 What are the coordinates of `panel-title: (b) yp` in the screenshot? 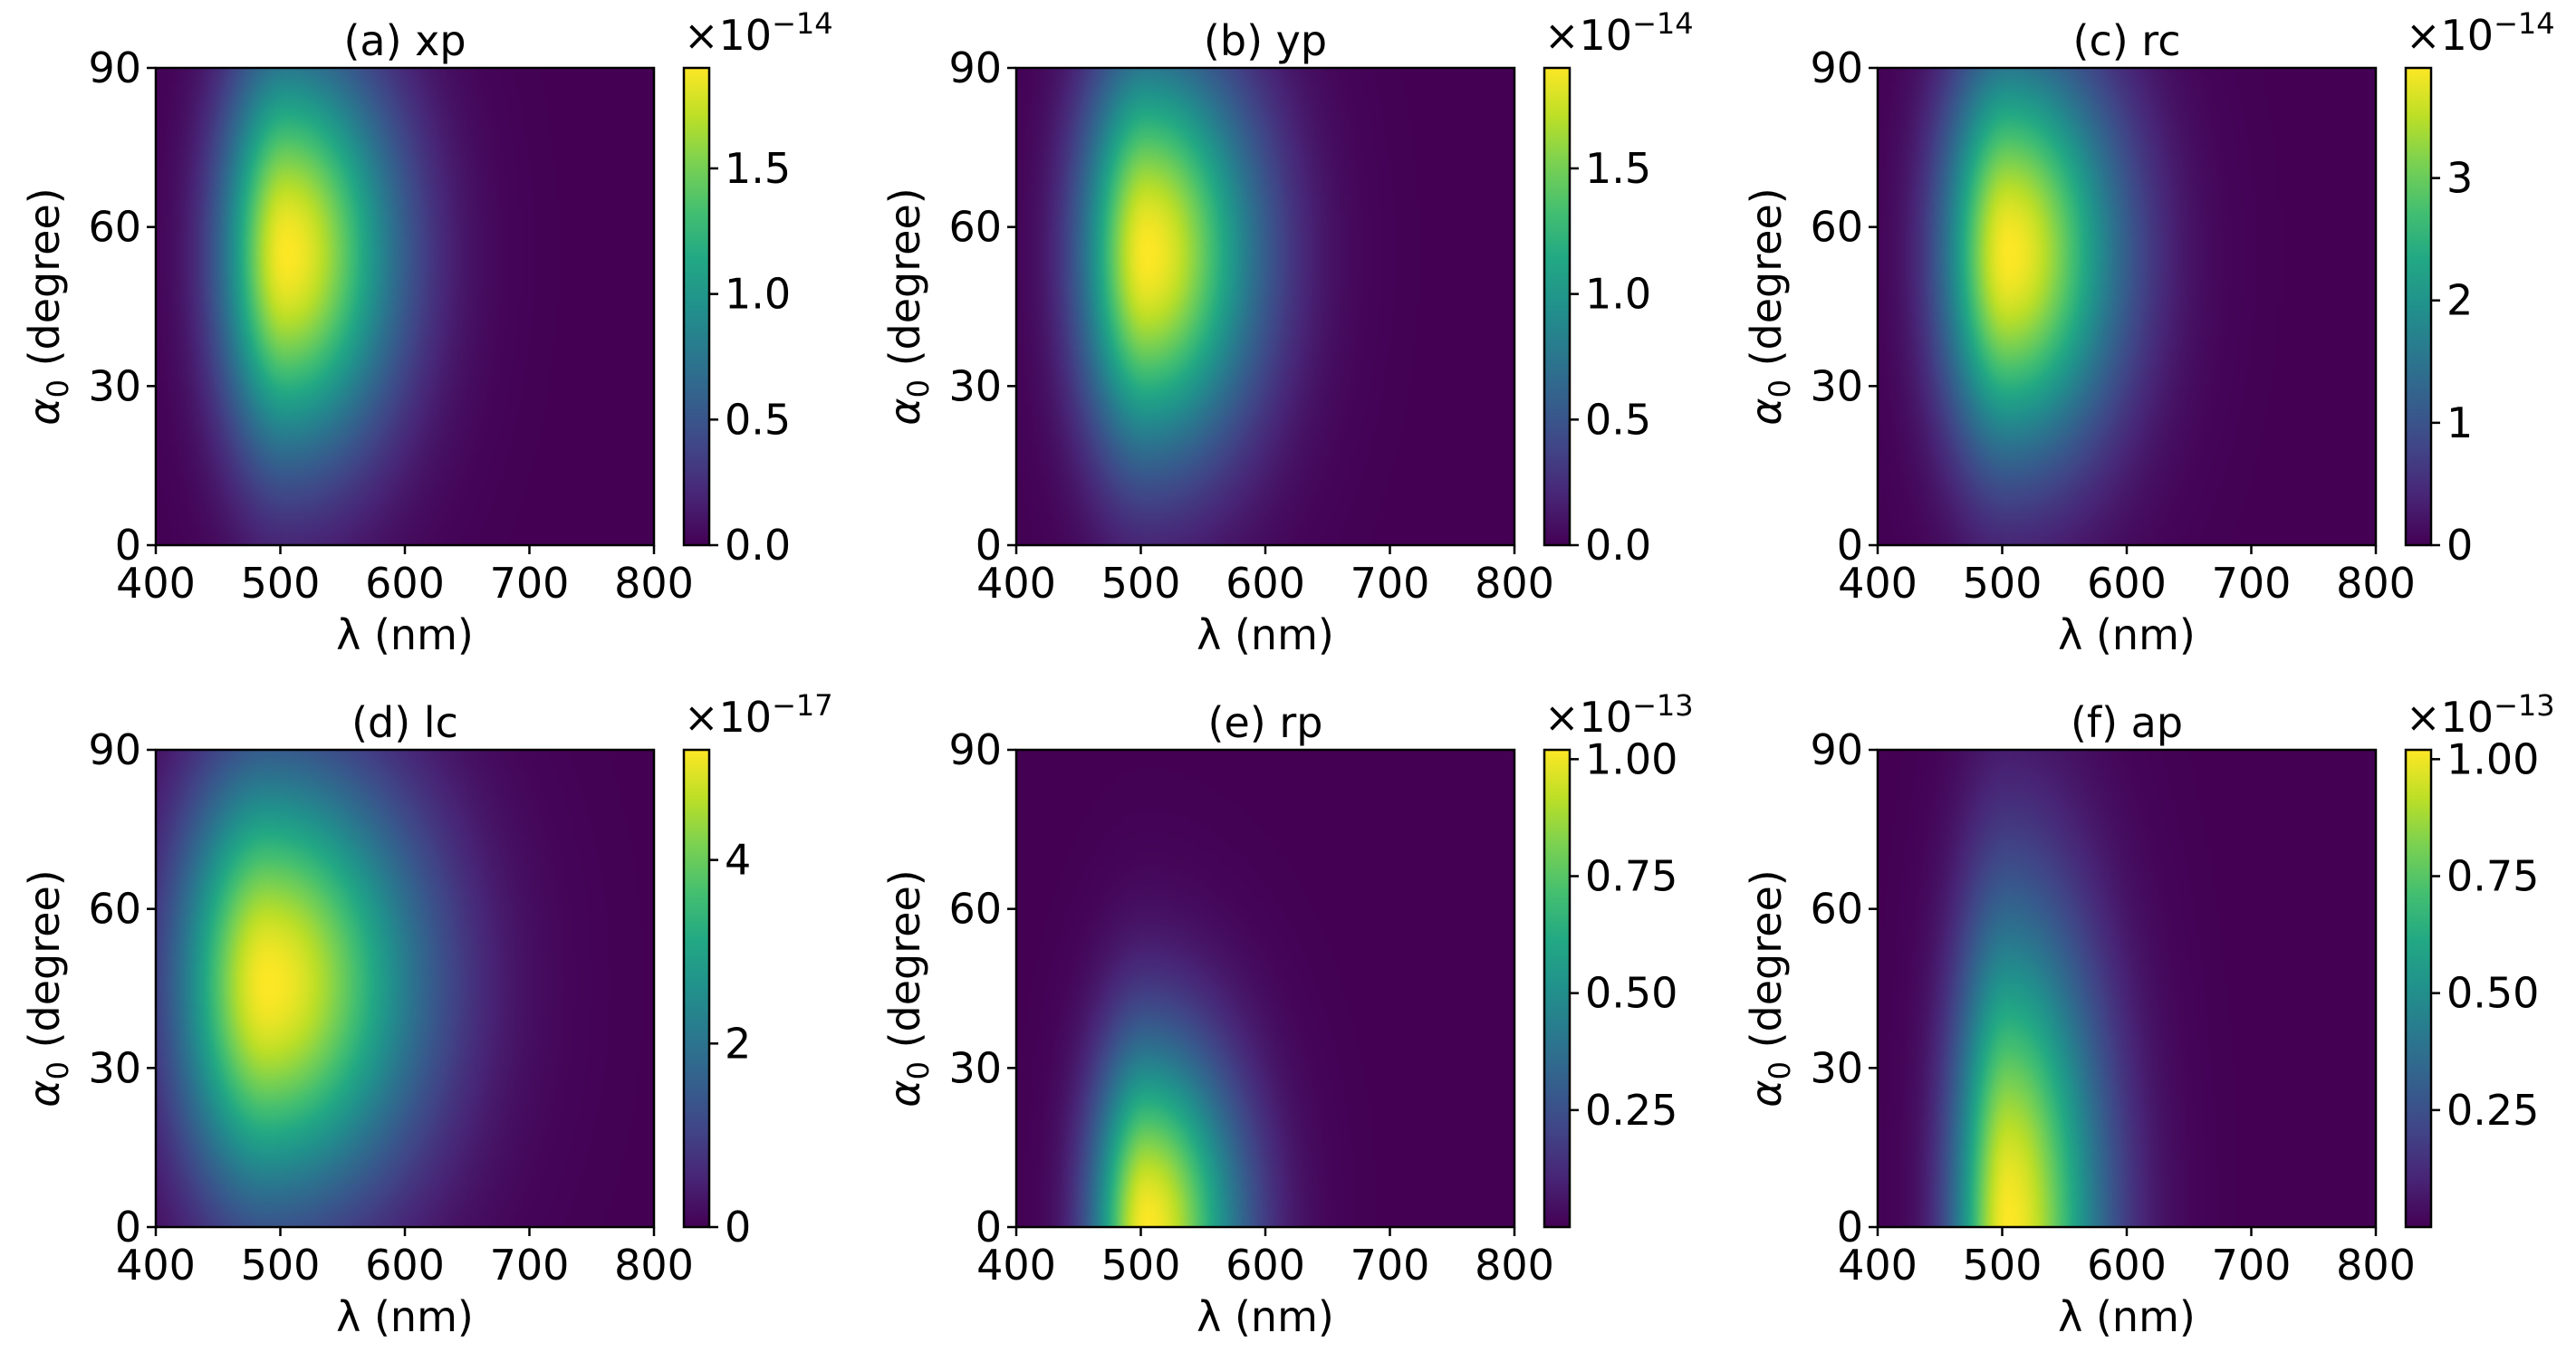 It's located at (1265, 40).